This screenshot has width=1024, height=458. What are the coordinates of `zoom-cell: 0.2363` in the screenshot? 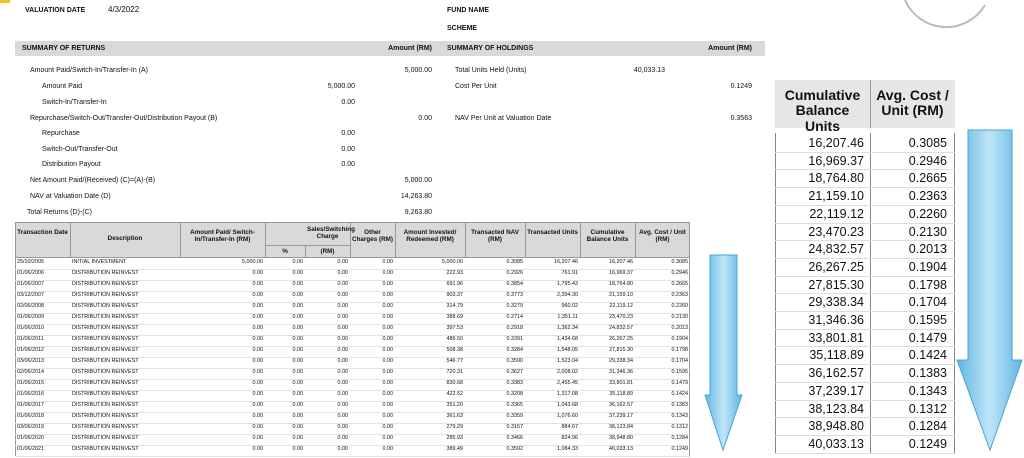 It's located at (927, 196).